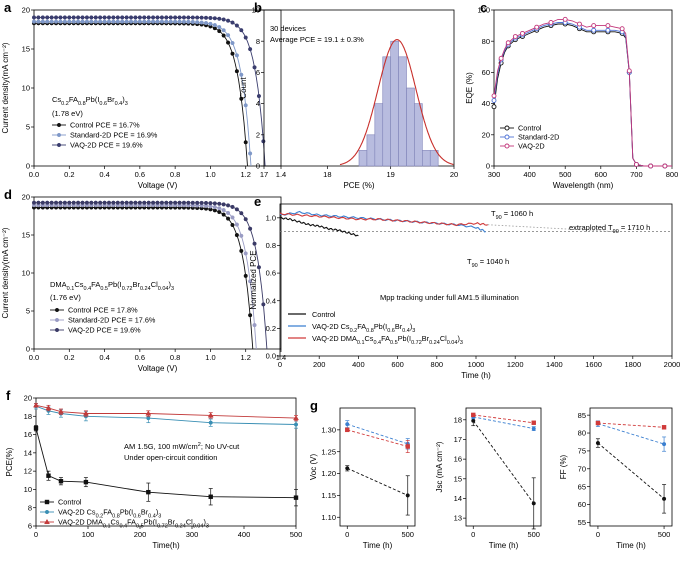  Describe the element at coordinates (601, 174) in the screenshot. I see `x-tick-label-c: 600` at that location.